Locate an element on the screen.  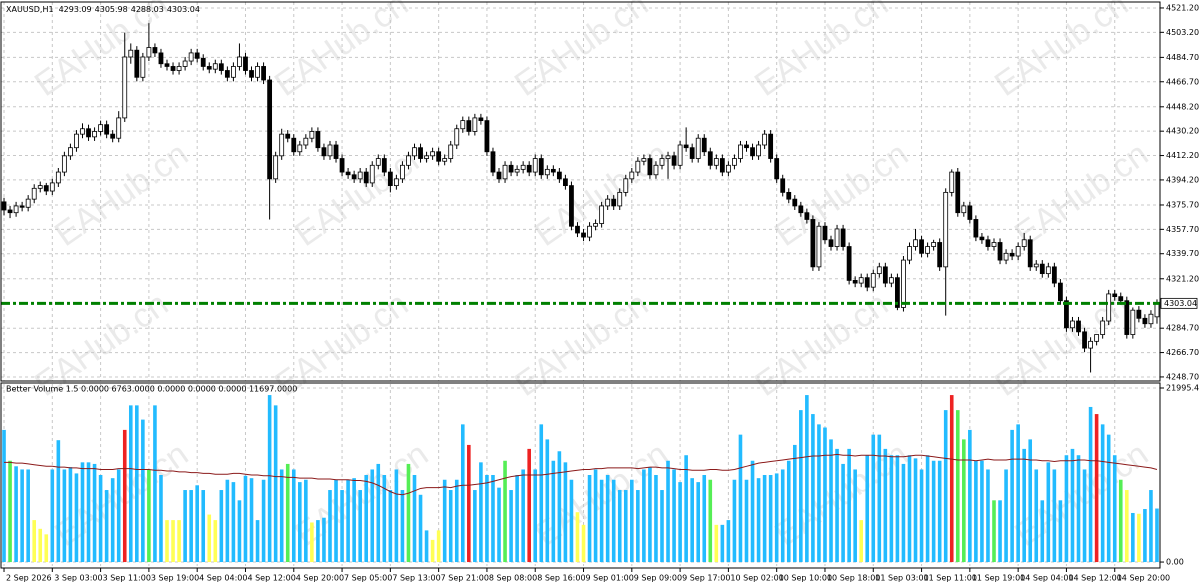
y-tick-label: 21995.4 is located at coordinates (1182, 387).